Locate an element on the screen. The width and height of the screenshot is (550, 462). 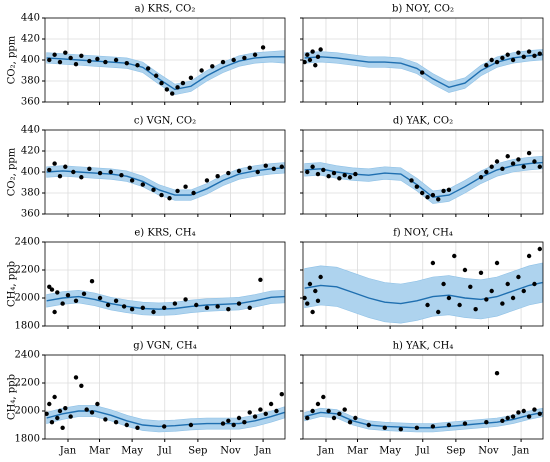
x-tick-label: Mar is located at coordinates (357, 451).